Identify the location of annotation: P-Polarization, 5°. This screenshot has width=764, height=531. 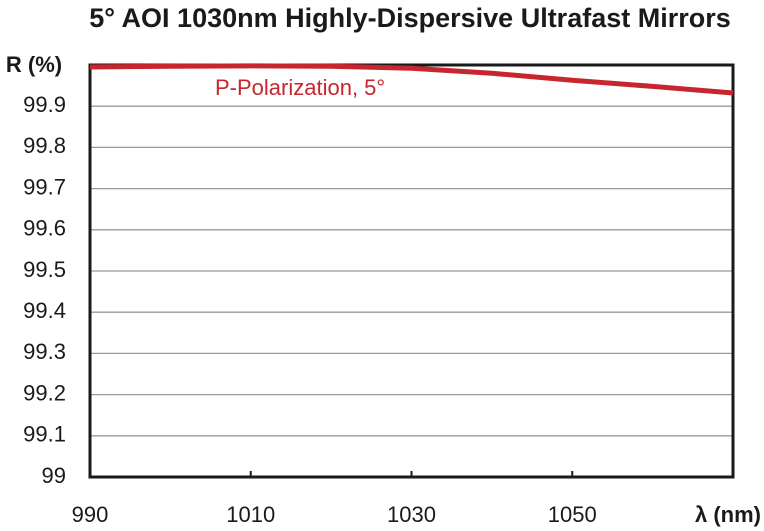
(300, 87).